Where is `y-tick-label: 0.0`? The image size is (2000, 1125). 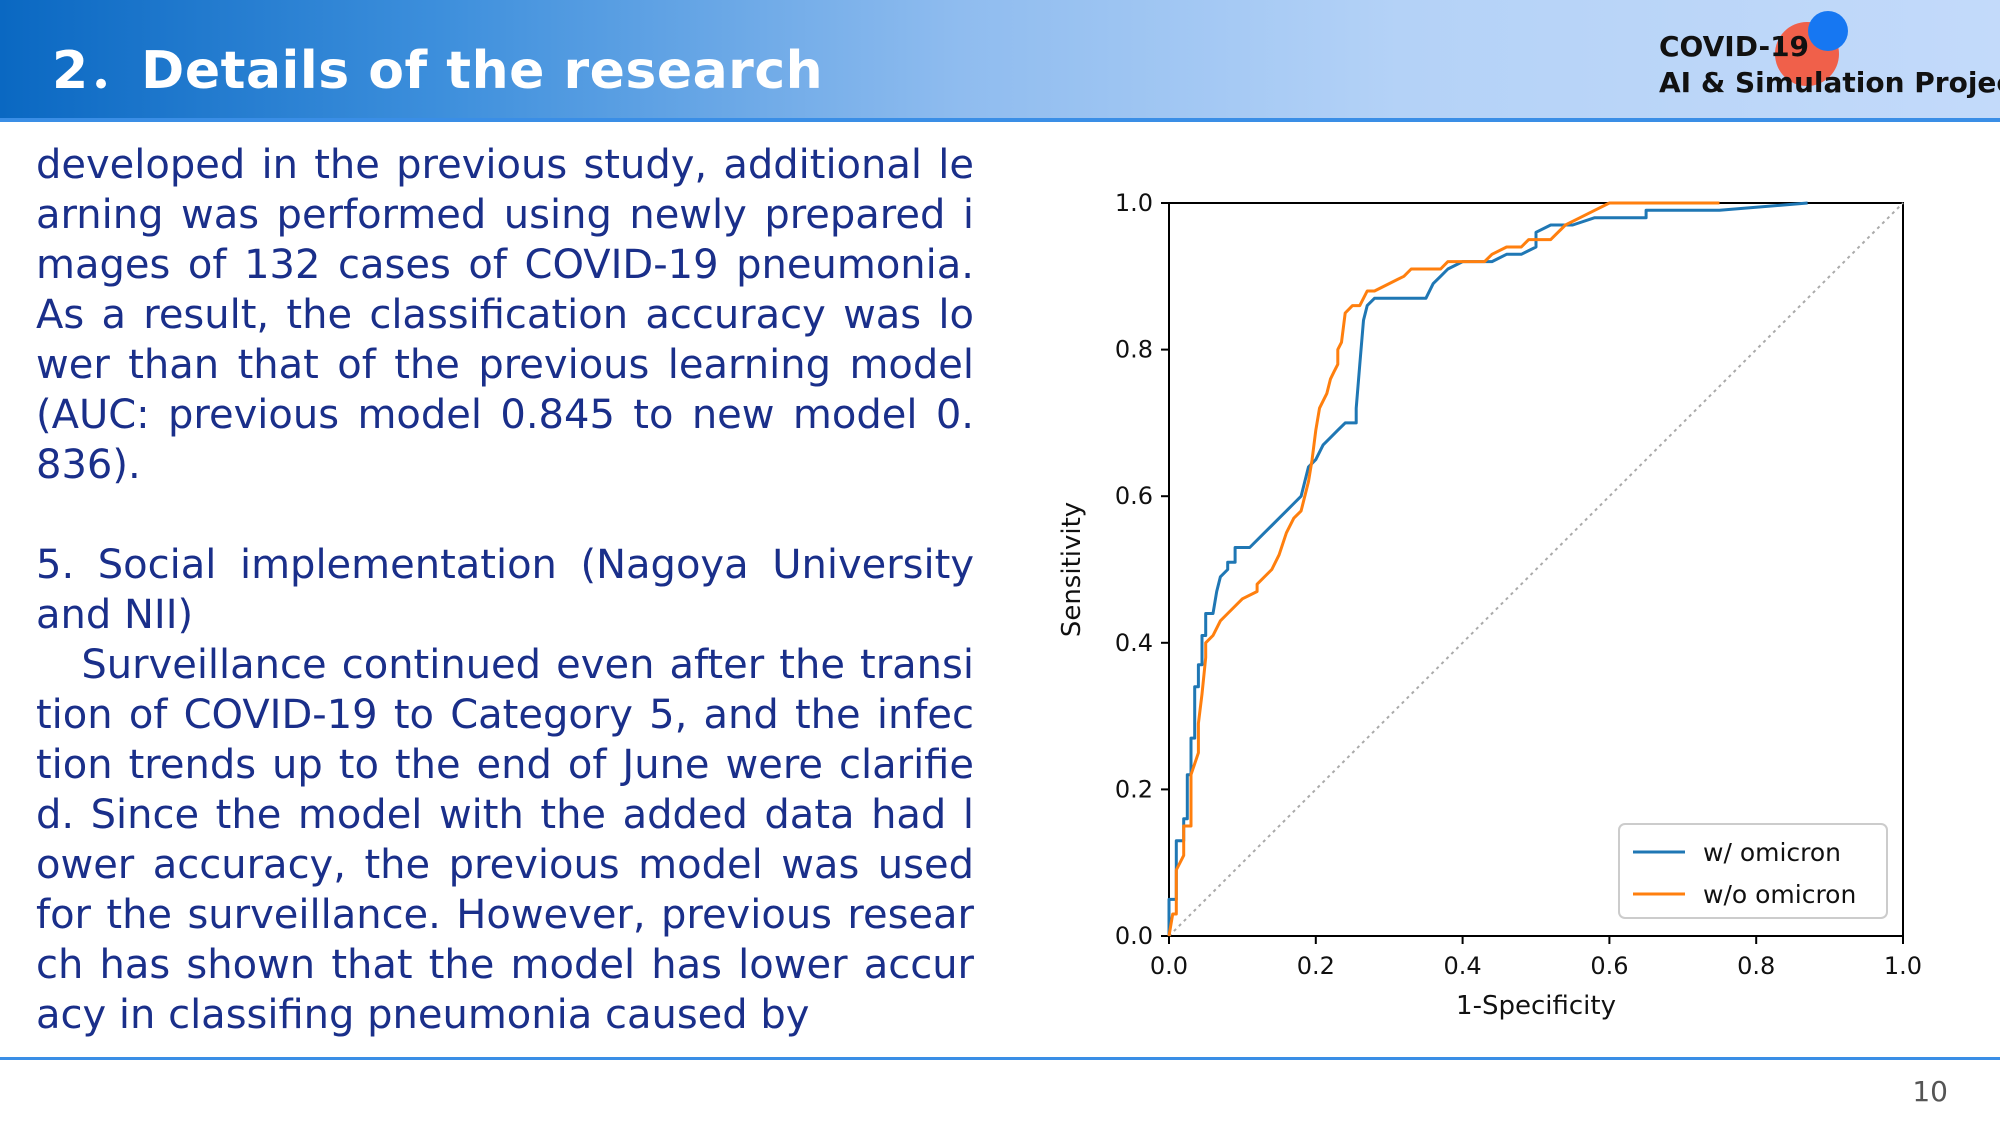 y-tick-label: 0.0 is located at coordinates (1134, 936).